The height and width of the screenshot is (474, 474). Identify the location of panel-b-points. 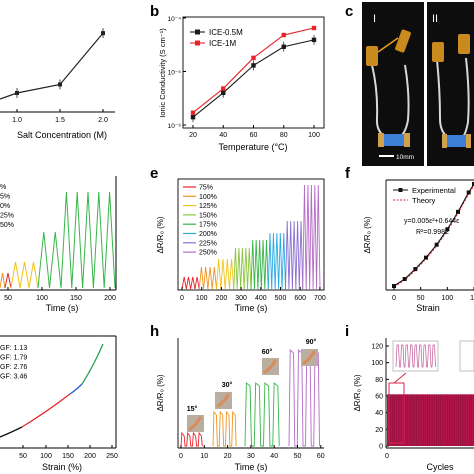
(253, 74).